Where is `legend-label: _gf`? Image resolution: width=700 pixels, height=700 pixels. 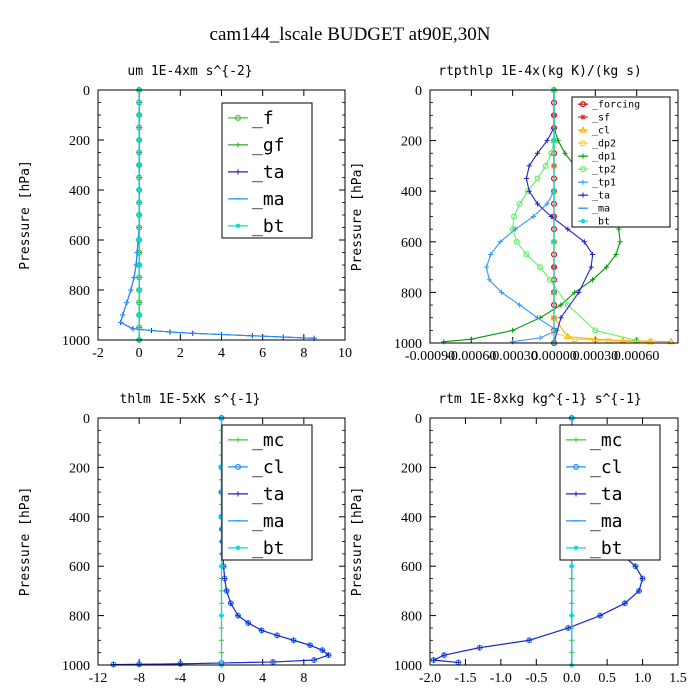
legend-label: _gf is located at coordinates (268, 145).